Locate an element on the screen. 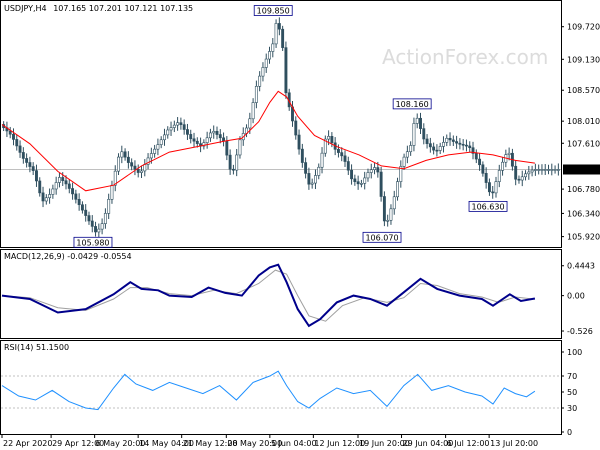 This screenshot has height=450, width=600. y-tick-label: 30 is located at coordinates (572, 408).